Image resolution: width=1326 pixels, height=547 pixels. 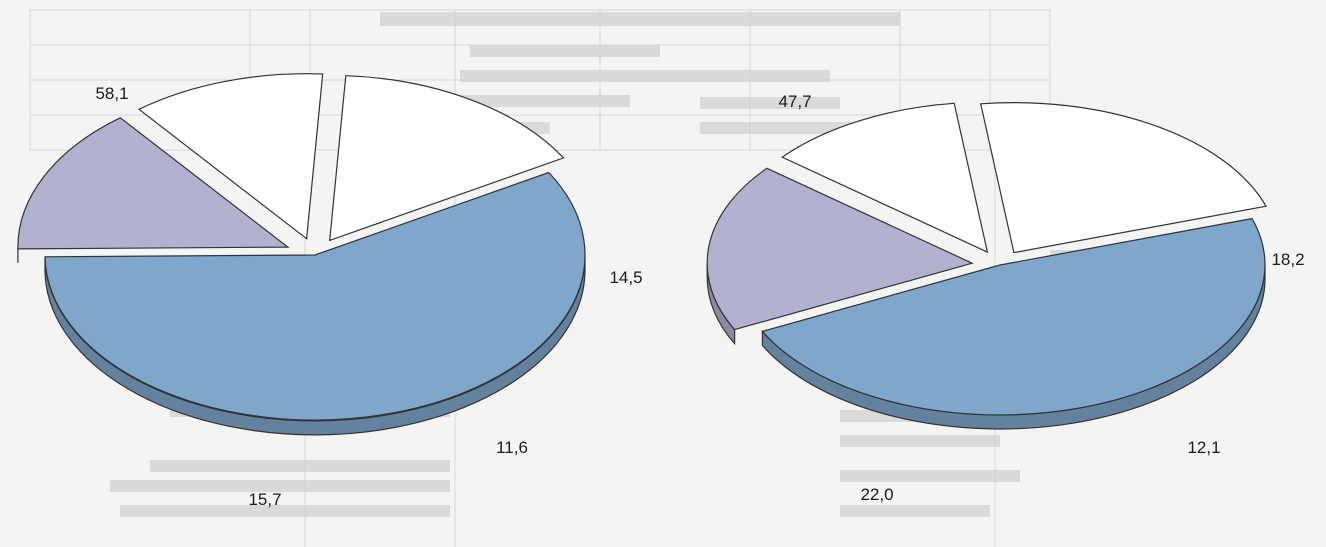 I want to click on slice-value-label: 22,0, so click(x=876, y=494).